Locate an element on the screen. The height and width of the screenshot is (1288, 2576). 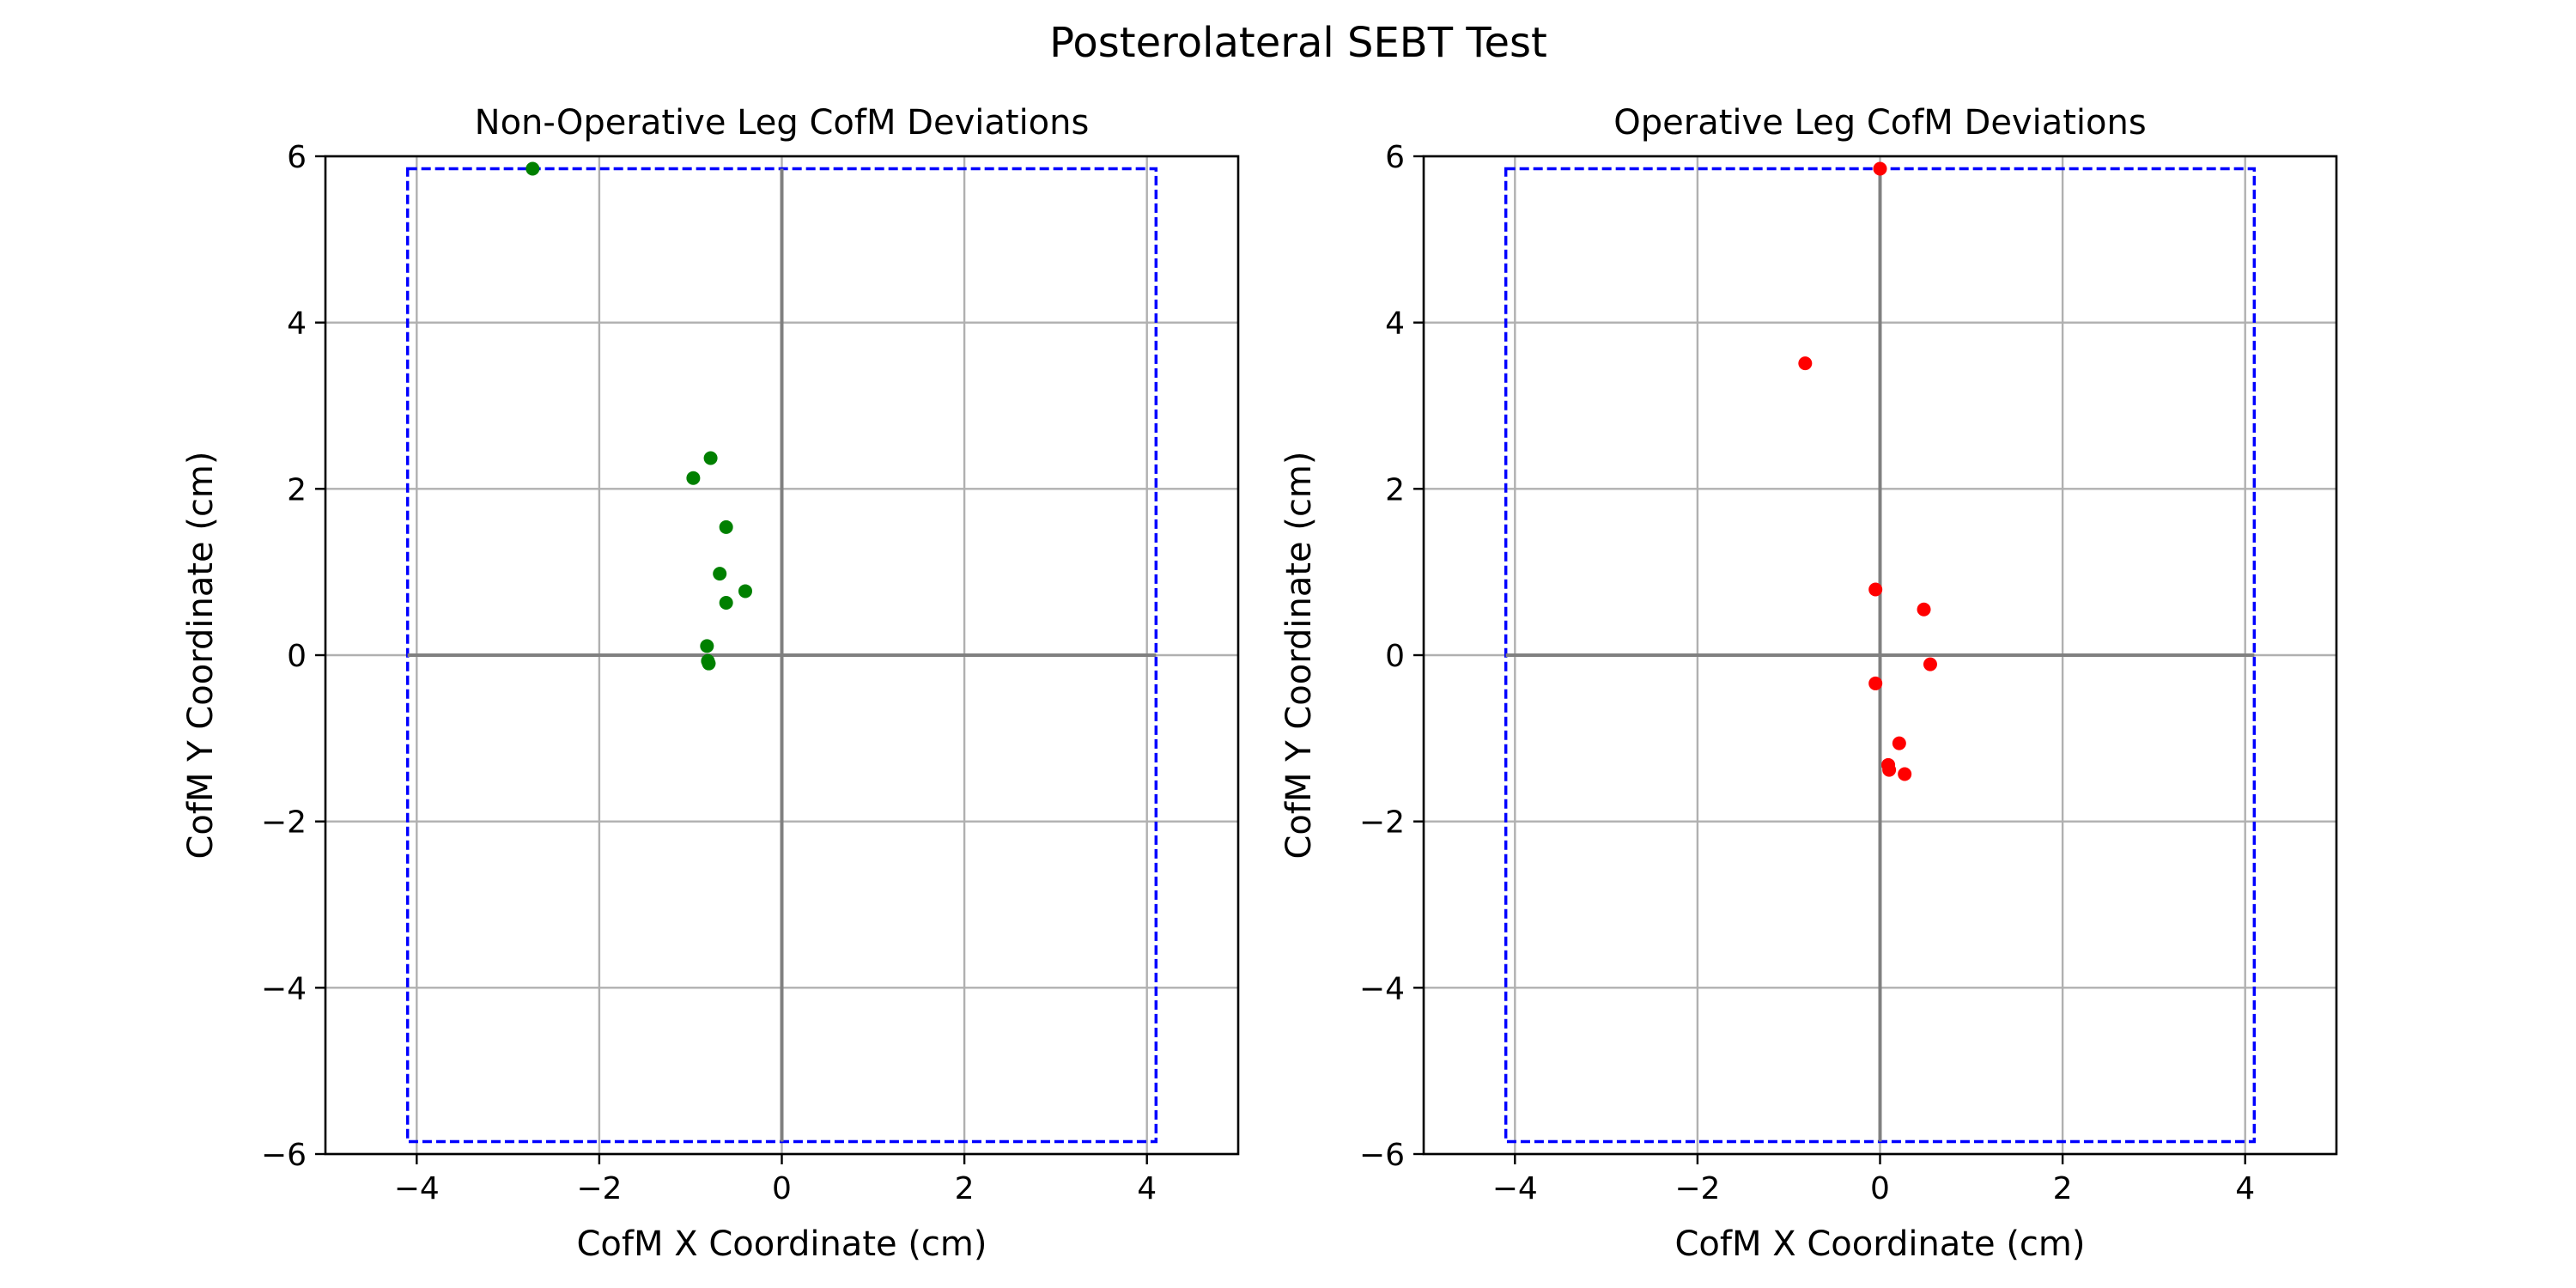
figure-title: Posterolateral SEBT Test is located at coordinates (1298, 43).